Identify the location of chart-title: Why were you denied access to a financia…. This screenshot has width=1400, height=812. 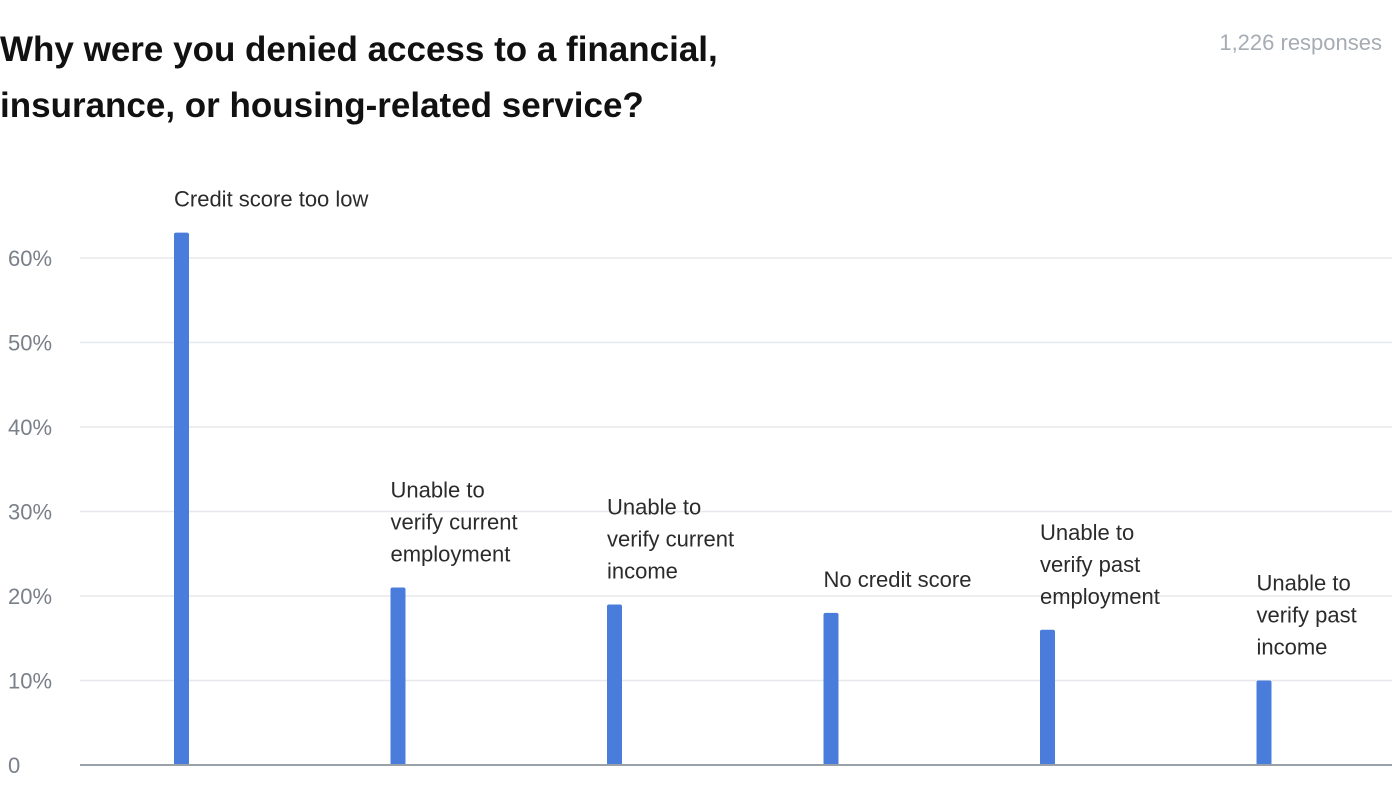
(359, 77).